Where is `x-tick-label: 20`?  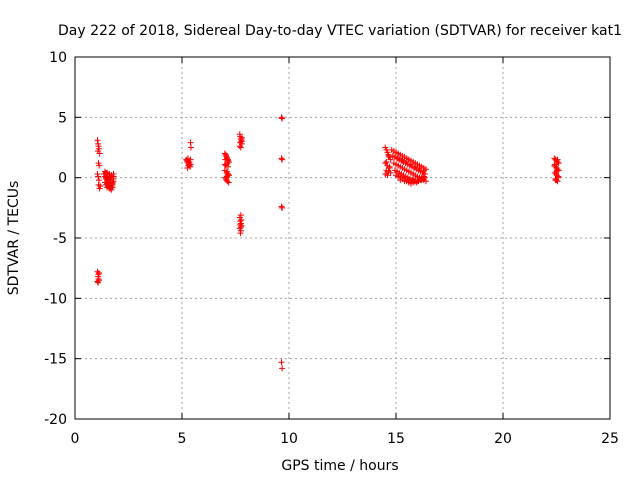
x-tick-label: 20 is located at coordinates (503, 439).